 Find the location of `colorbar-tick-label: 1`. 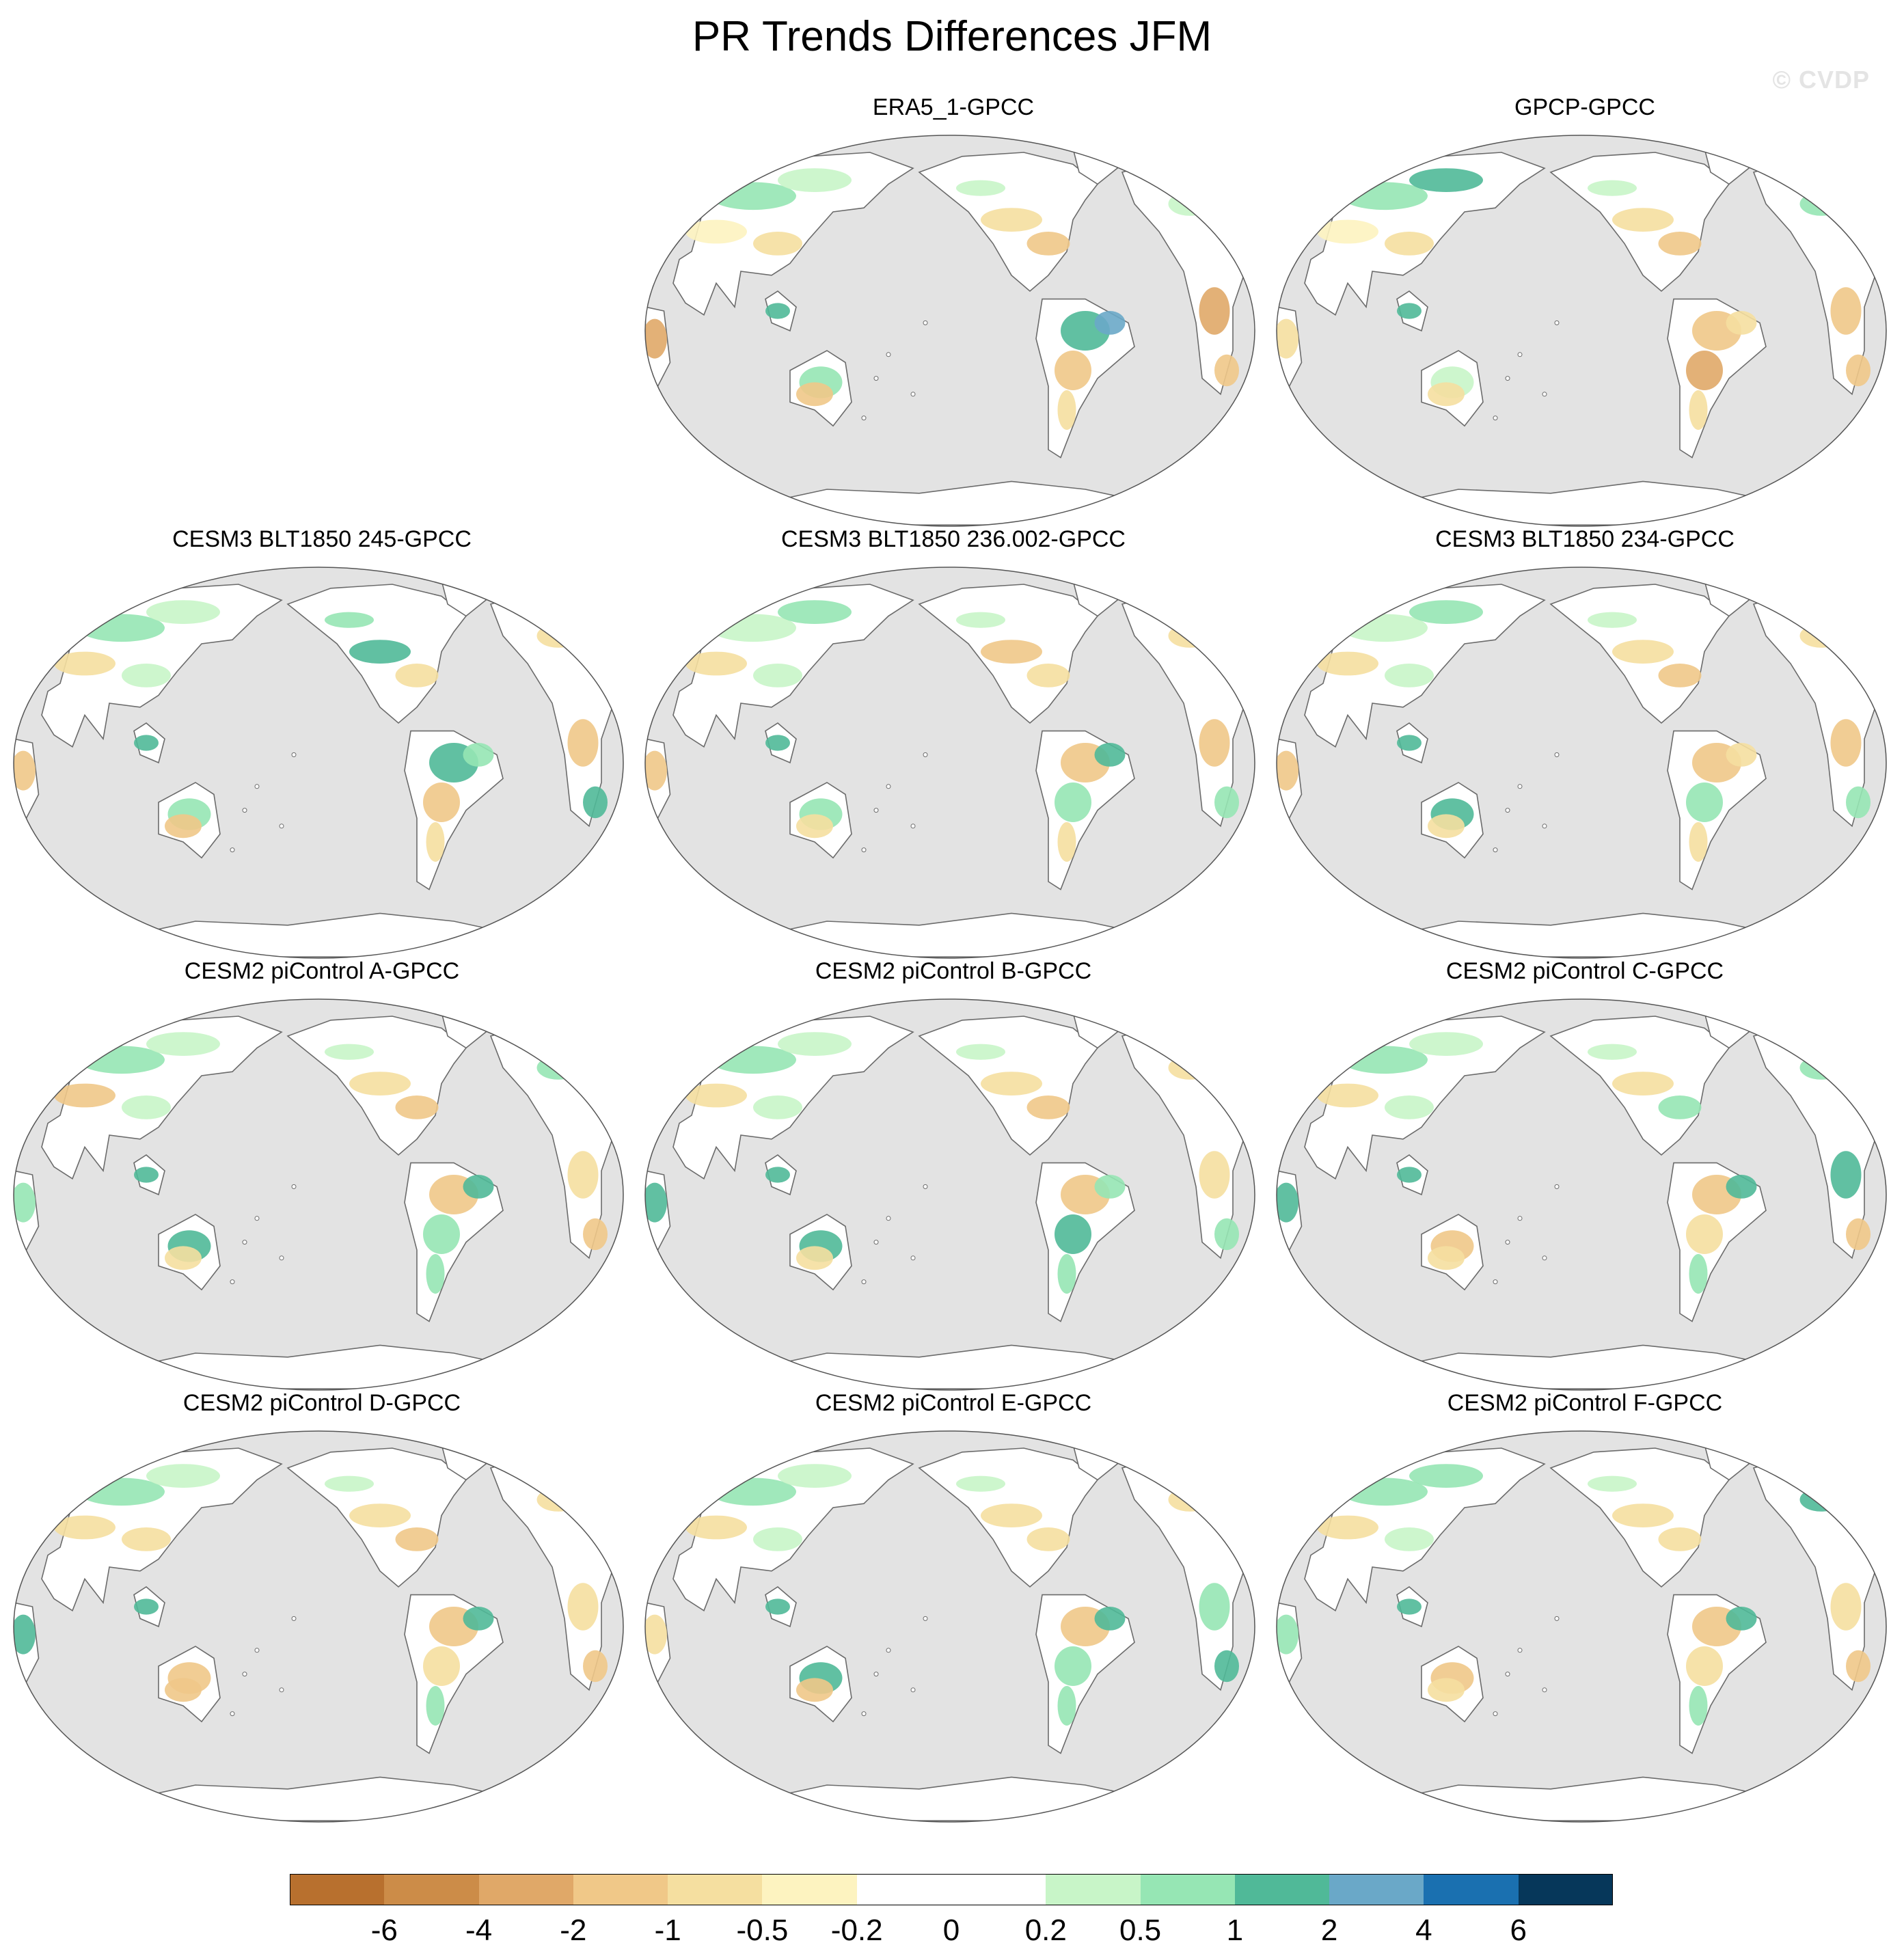

colorbar-tick-label: 1 is located at coordinates (1235, 1930).